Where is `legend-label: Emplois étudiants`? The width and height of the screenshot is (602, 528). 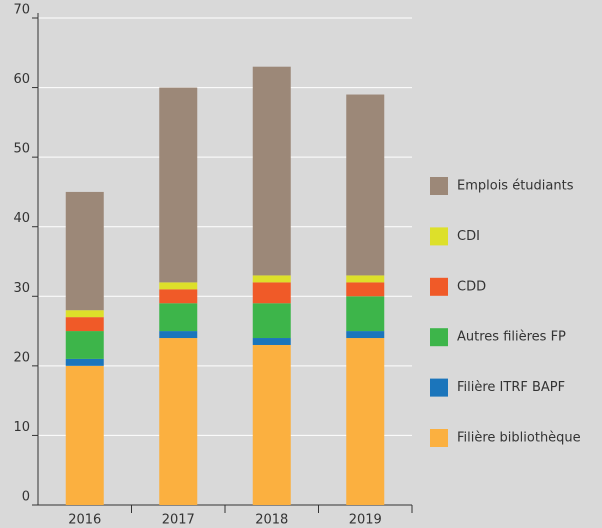 legend-label: Emplois étudiants is located at coordinates (515, 186).